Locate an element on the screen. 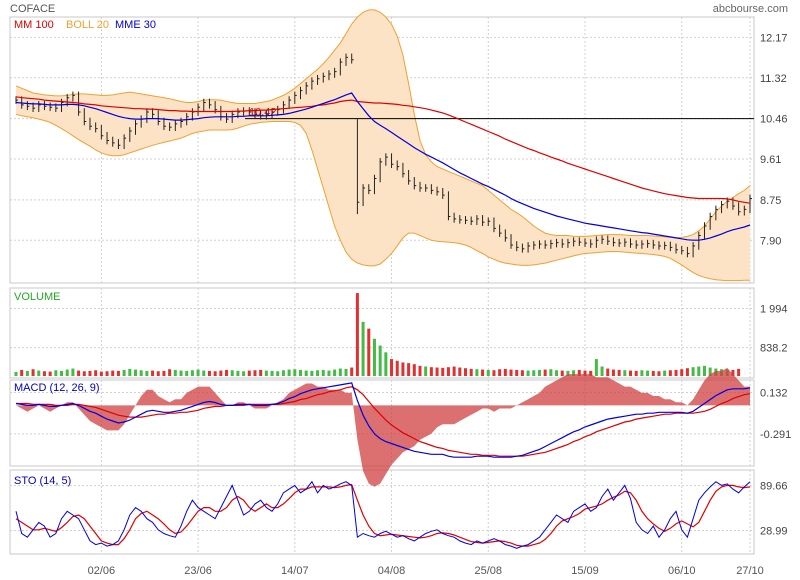 Image resolution: width=800 pixels, height=580 pixels. sto-tick-label: 28.99 is located at coordinates (774, 532).